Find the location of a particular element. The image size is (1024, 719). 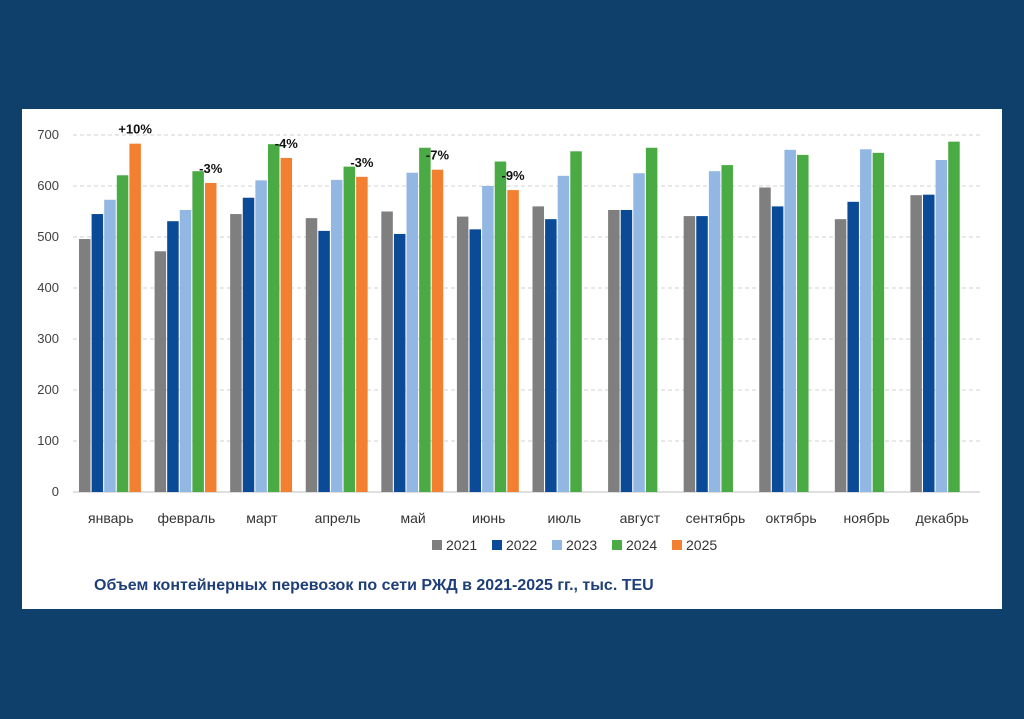

data-label: +10% is located at coordinates (135, 129).